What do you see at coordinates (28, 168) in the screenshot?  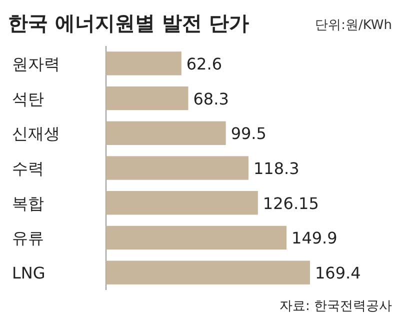 I see `y-tick-label: 수력` at bounding box center [28, 168].